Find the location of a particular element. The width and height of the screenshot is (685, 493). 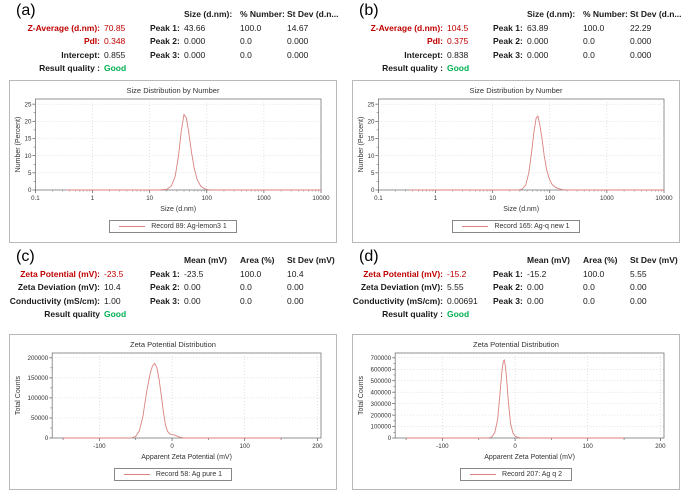

svg-text: 200 is located at coordinates (317, 446).